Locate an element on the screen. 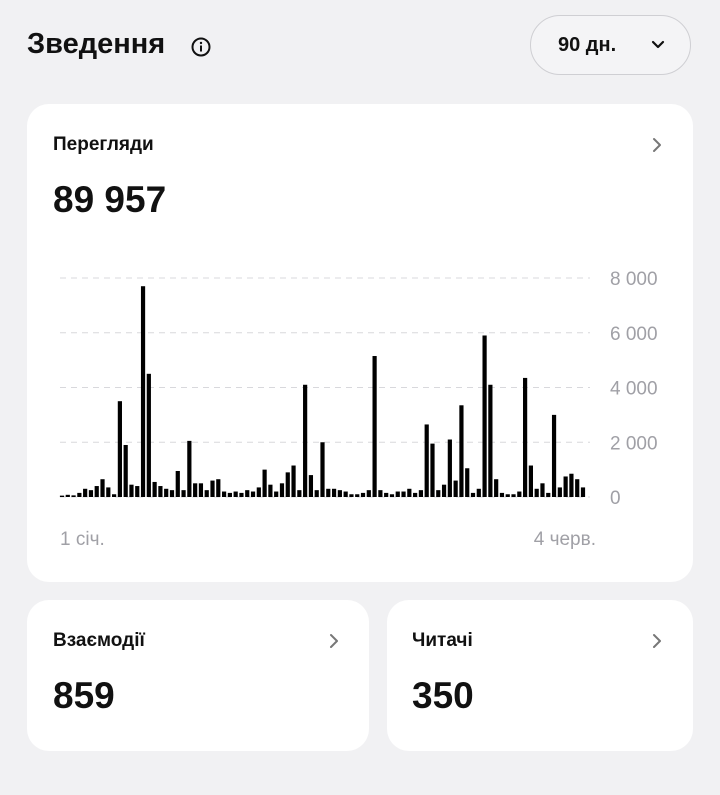 The height and width of the screenshot is (795, 720). x-tick-label: 1 січ. is located at coordinates (82, 539).